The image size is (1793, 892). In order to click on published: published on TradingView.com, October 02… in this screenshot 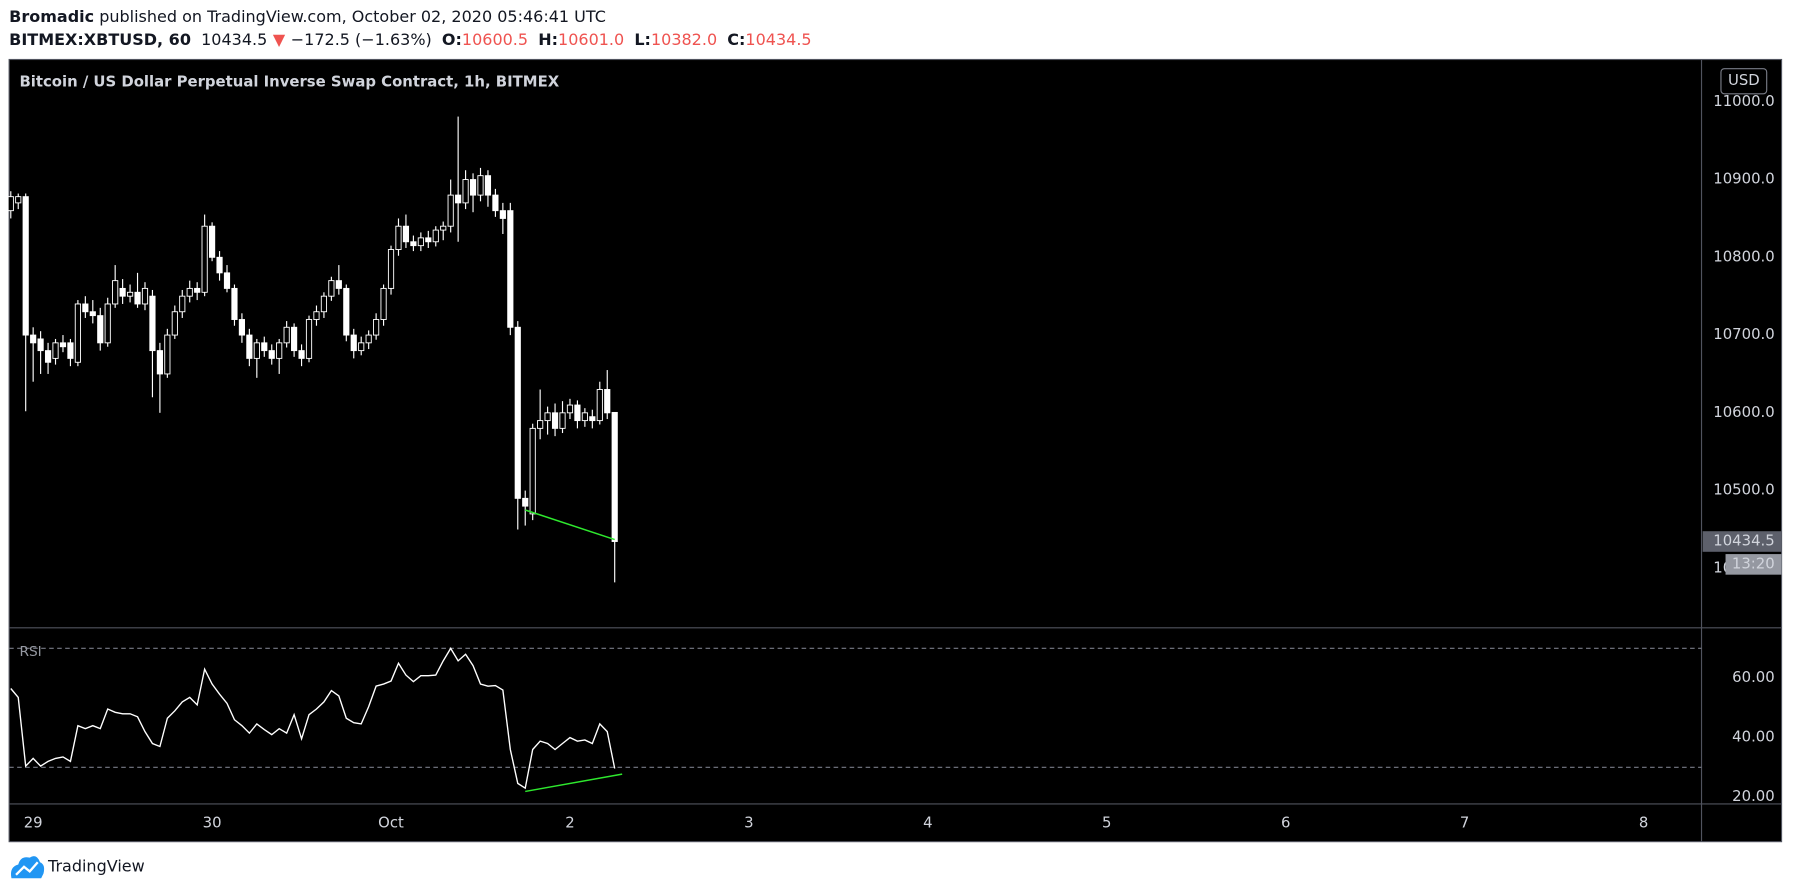, I will do `click(350, 16)`.